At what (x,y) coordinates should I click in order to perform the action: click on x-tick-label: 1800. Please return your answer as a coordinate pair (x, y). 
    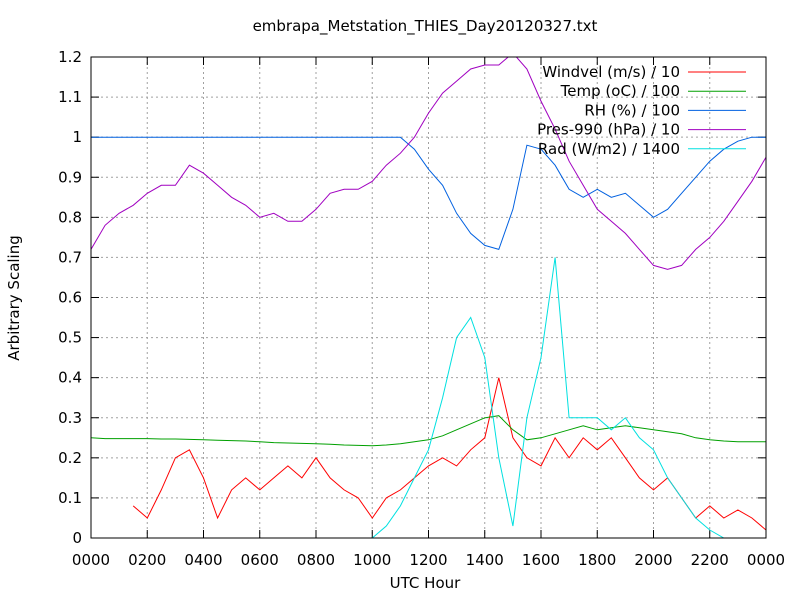
    Looking at the image, I should click on (597, 560).